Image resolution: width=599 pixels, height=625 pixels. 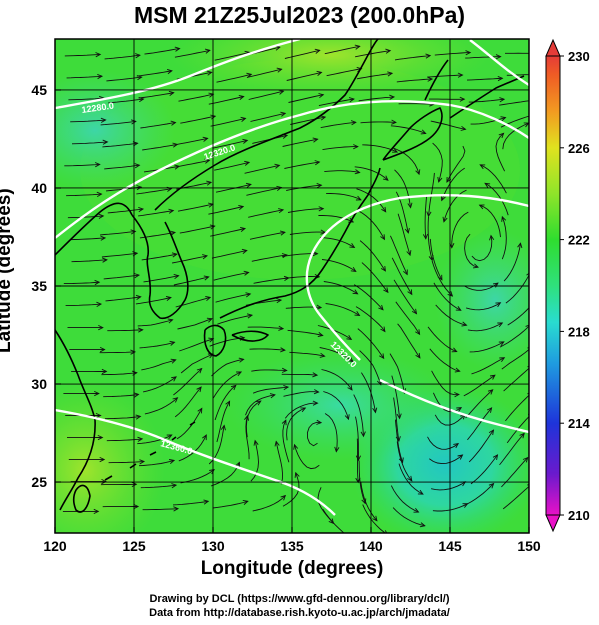 What do you see at coordinates (215, 340) in the screenshot?
I see `japan-kyushu-coast` at bounding box center [215, 340].